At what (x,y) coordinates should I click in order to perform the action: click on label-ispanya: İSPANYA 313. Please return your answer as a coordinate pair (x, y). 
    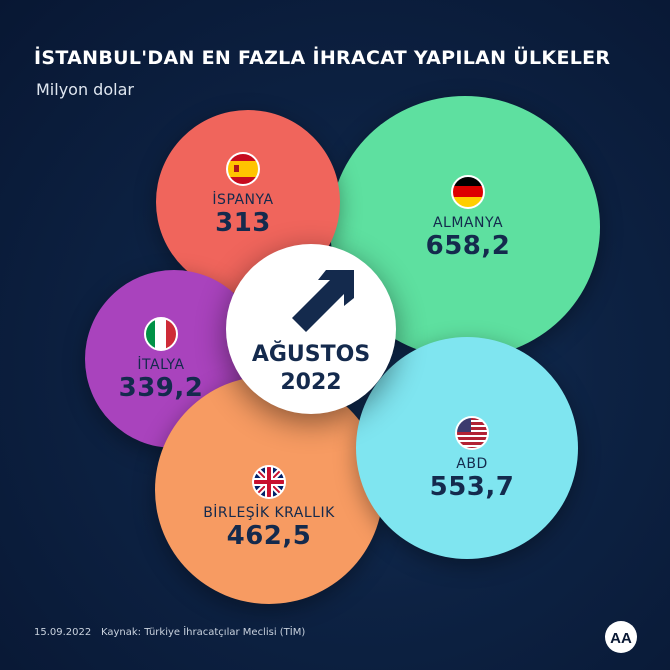
    Looking at the image, I should click on (243, 195).